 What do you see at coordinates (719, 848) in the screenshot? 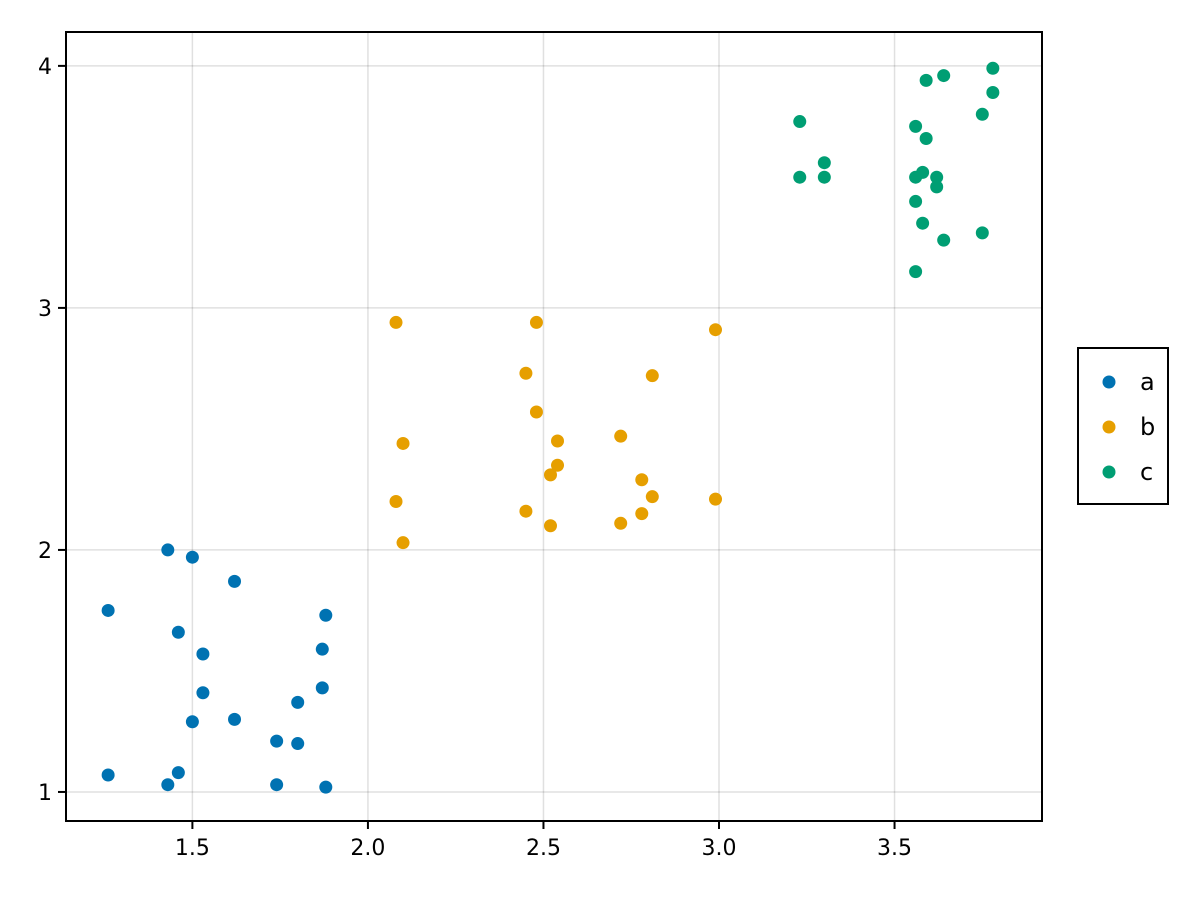
I see `x-tick-label: 3.0` at bounding box center [719, 848].